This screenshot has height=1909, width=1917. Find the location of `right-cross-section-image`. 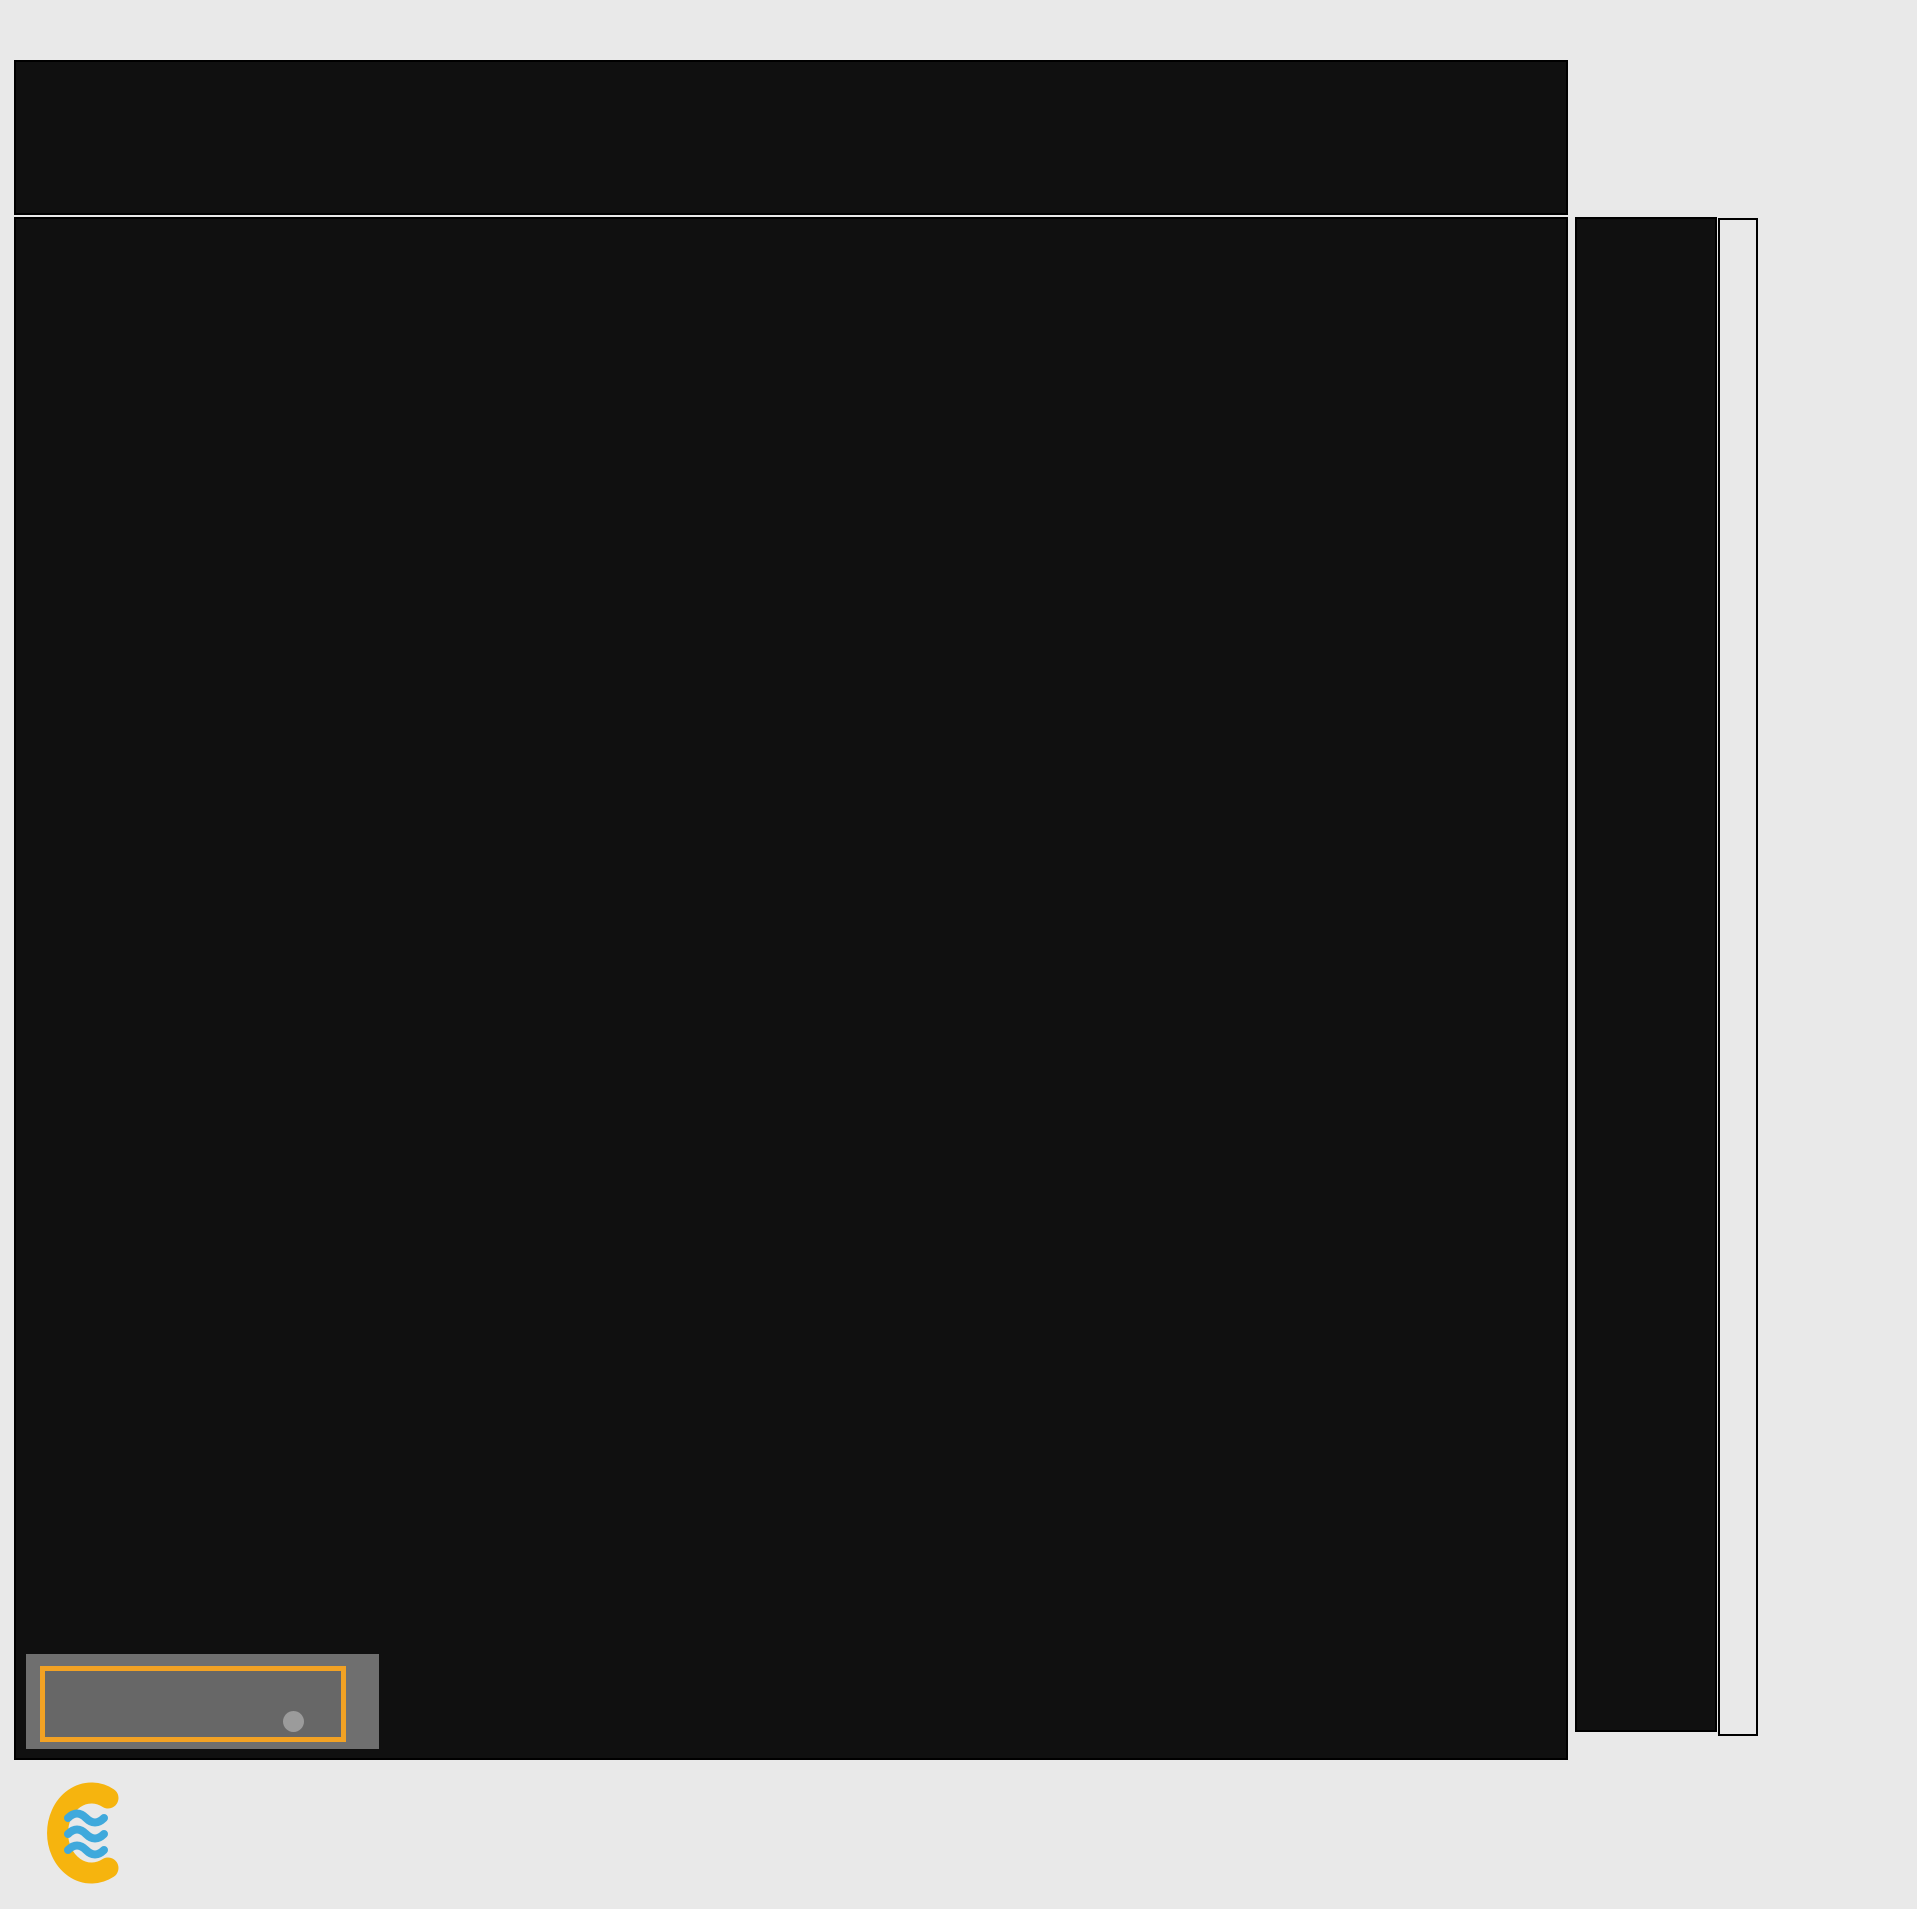

right-cross-section-image is located at coordinates (1646, 974).